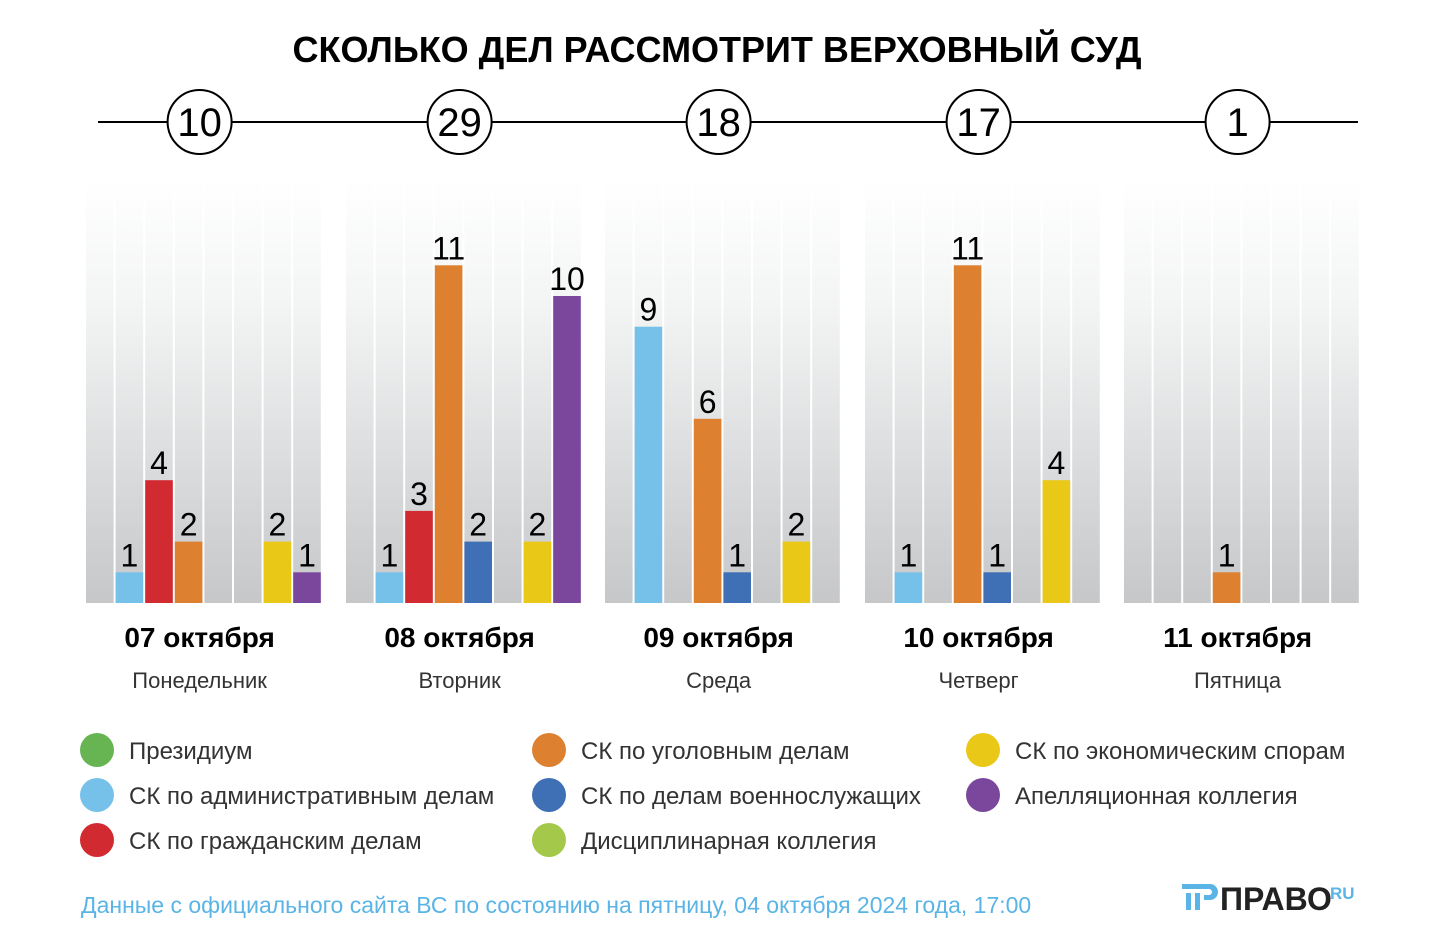  I want to click on weekday-label: Понедельник, so click(199, 680).